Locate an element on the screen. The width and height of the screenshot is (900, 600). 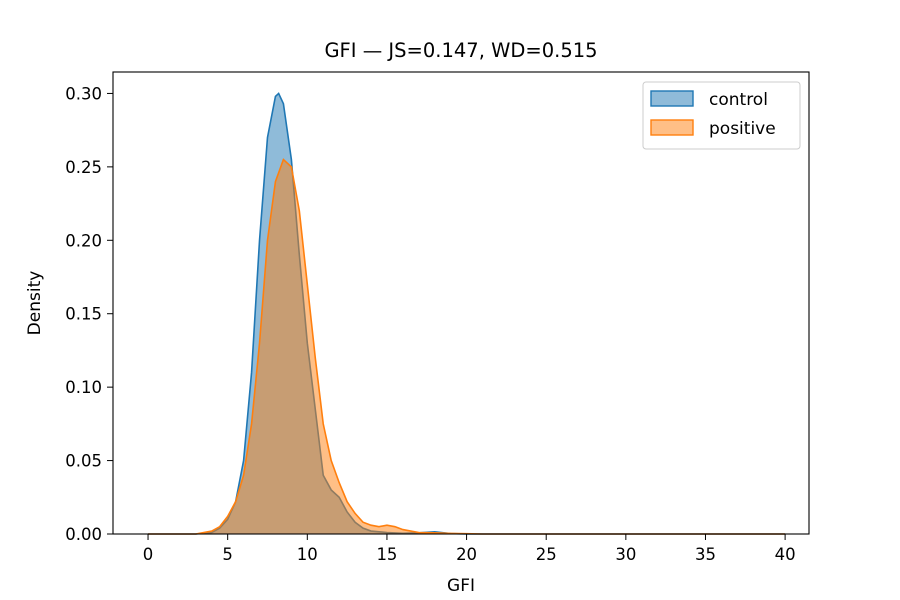
y-axis-label: Density is located at coordinates (35, 303).